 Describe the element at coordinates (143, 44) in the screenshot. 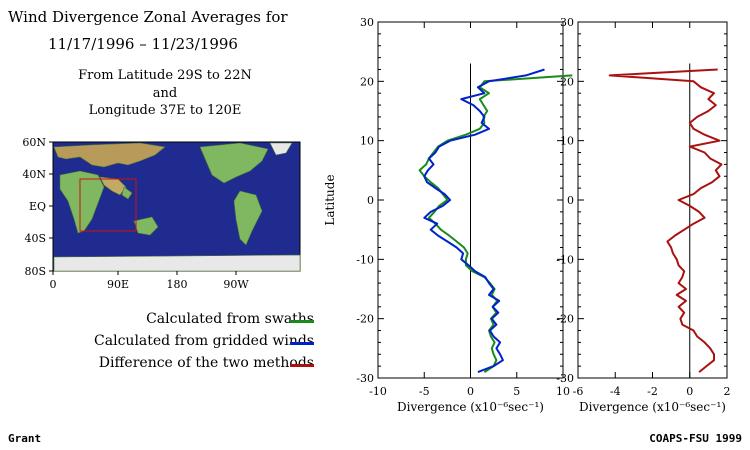

I see `title-line-2: 11/17/1996 – 11/23/1996` at that location.